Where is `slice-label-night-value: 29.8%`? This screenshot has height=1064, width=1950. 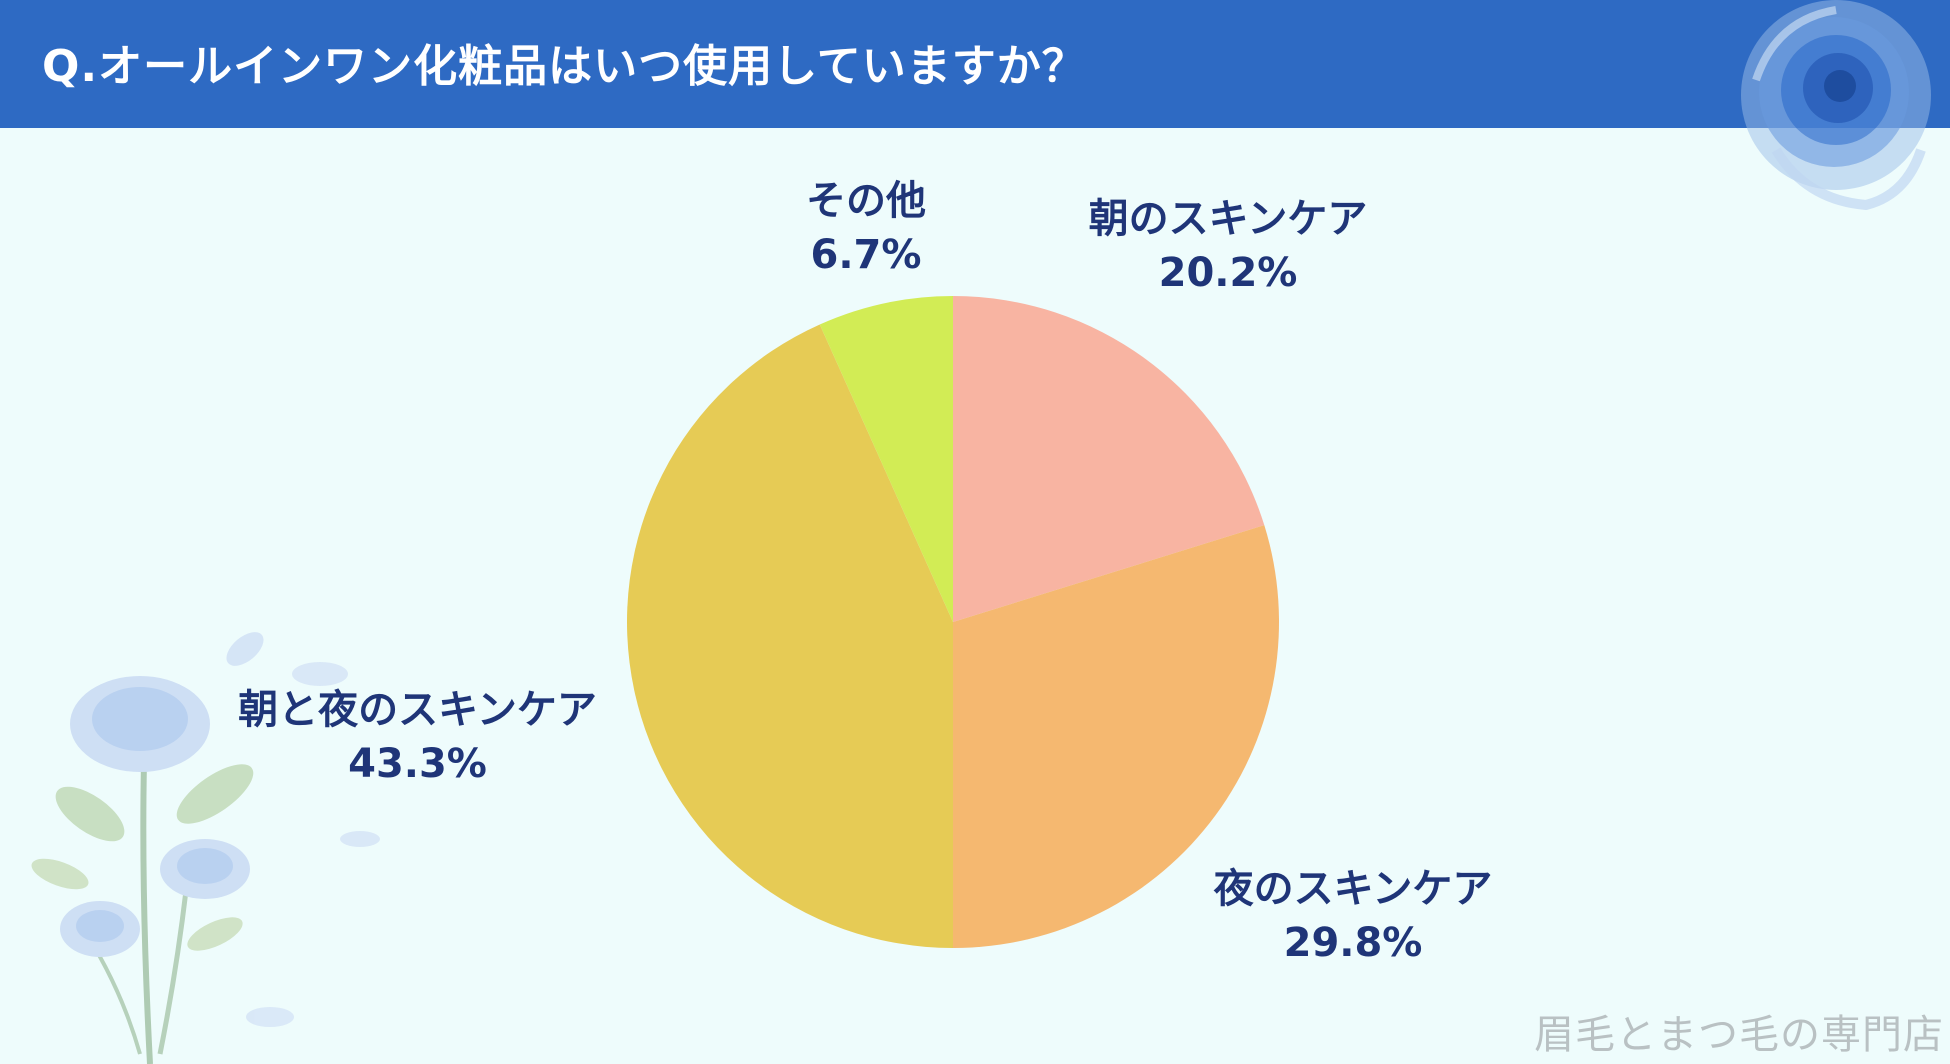
slice-label-night-value: 29.8% is located at coordinates (1353, 943).